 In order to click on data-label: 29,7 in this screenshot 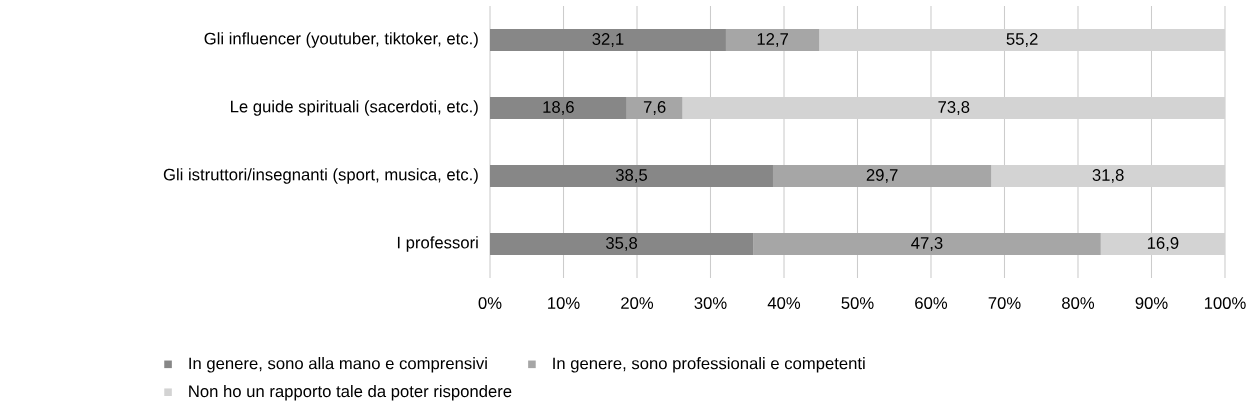, I will do `click(882, 176)`.